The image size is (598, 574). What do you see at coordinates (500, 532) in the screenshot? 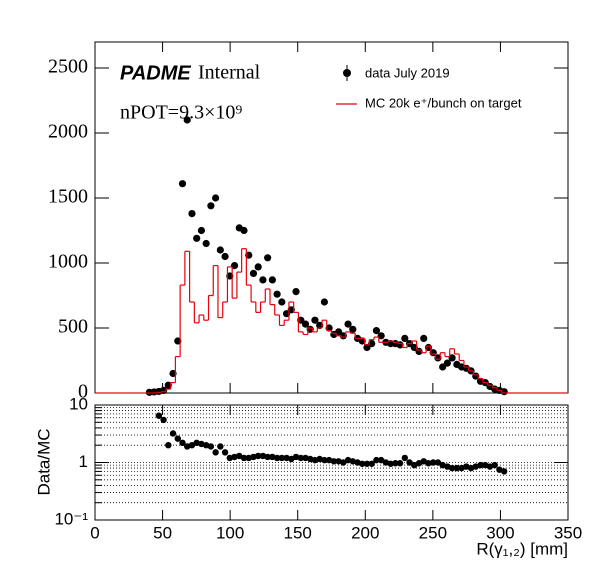
I see `x-tick-label: 300` at bounding box center [500, 532].